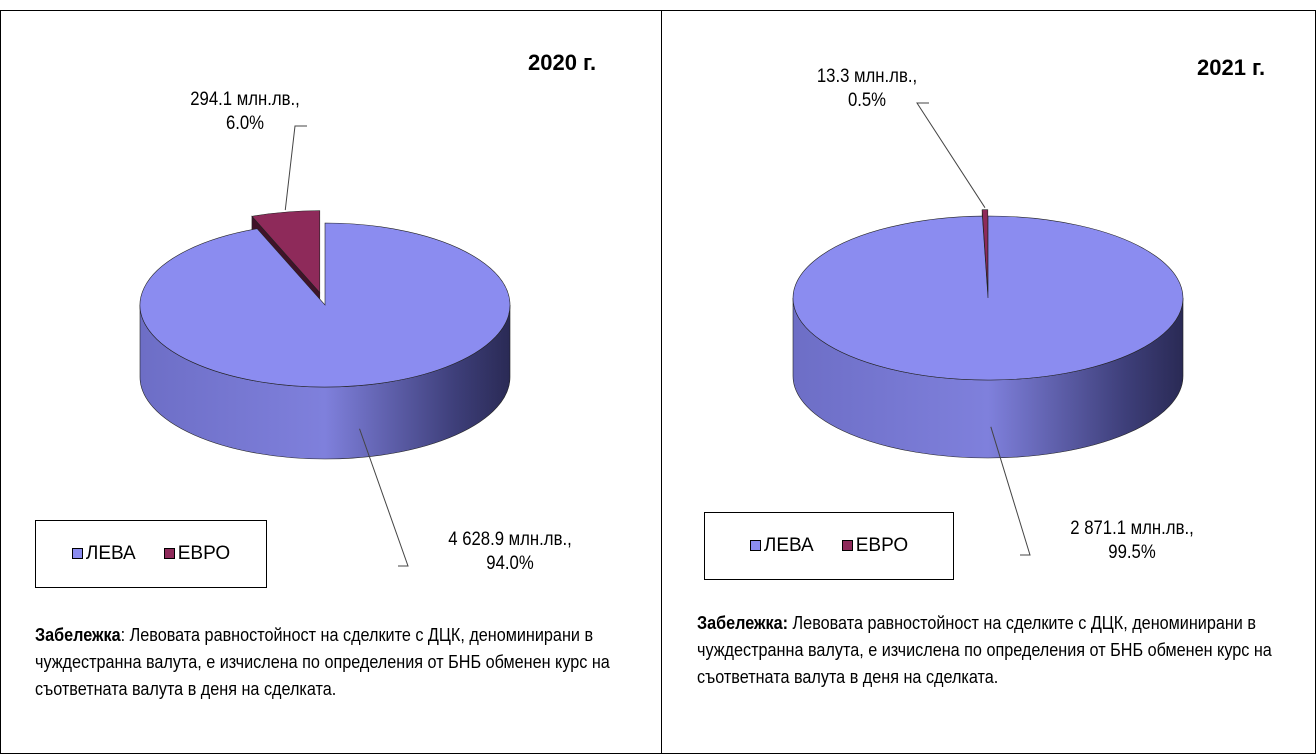 The height and width of the screenshot is (754, 1316). What do you see at coordinates (245, 111) in the screenshot?
I see `data-label: 294.1 млн.лв., 6.0%` at bounding box center [245, 111].